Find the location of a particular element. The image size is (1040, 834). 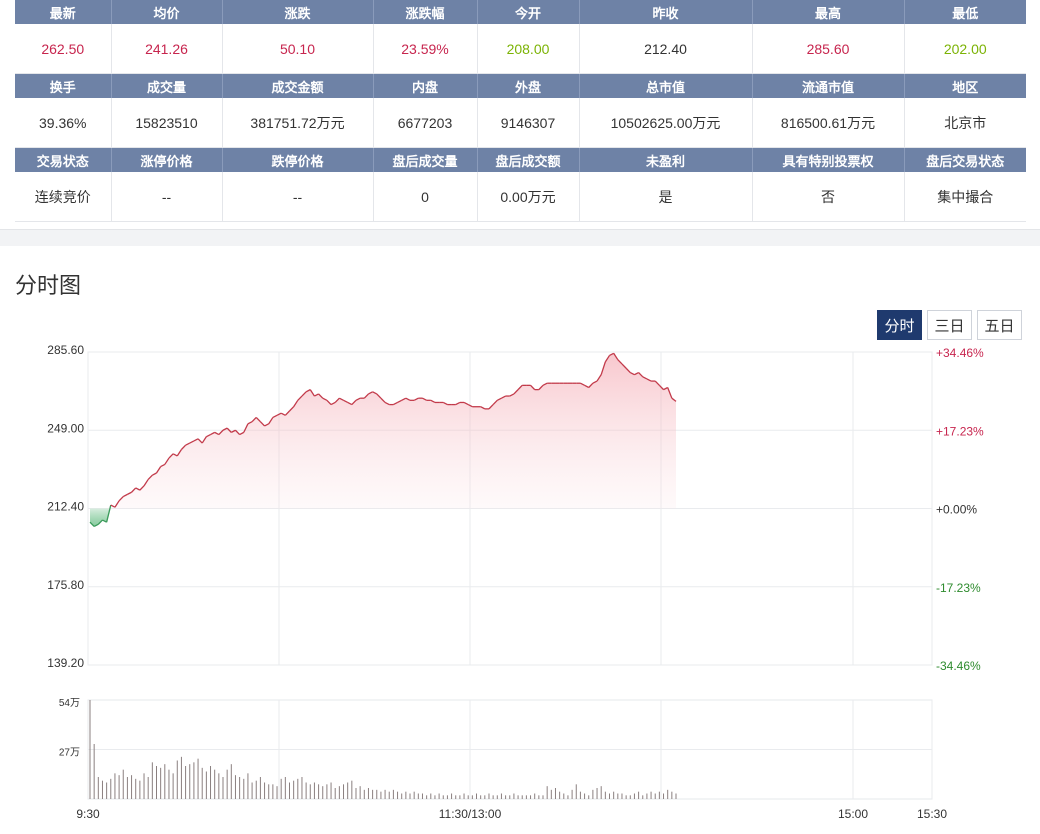

pct-tick-label: +34.46% is located at coordinates (960, 353).